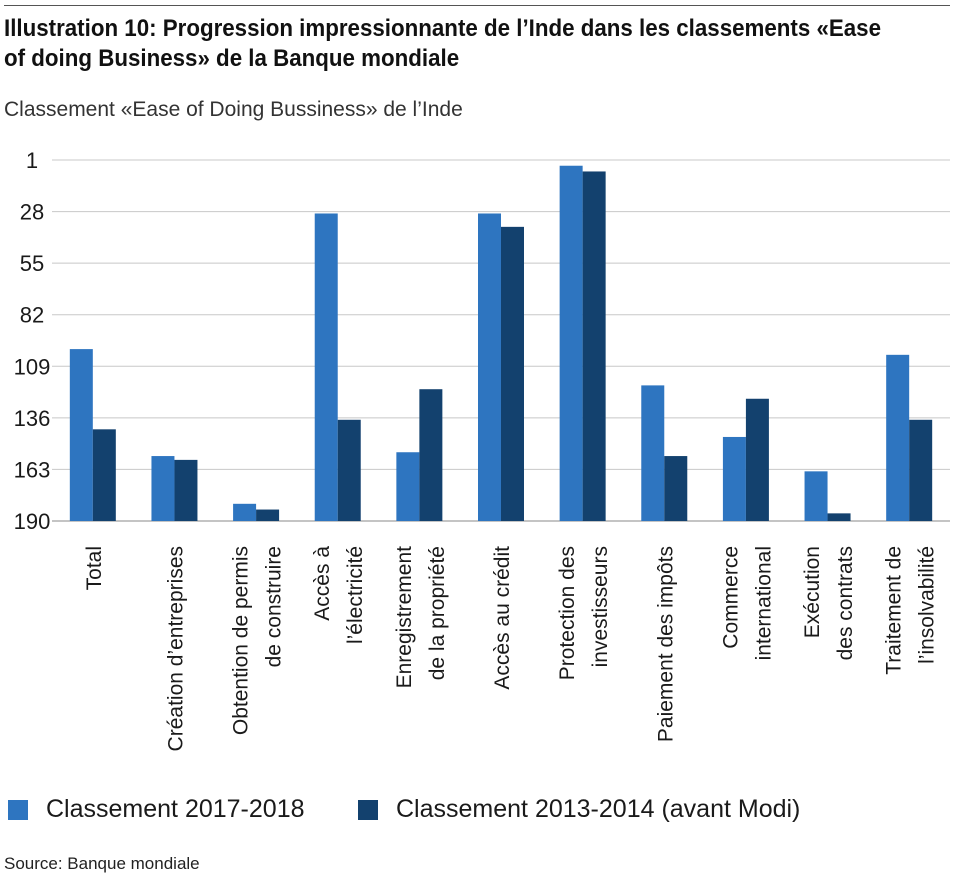  I want to click on x-tick-label: Traitement de l’insolvabilité, so click(911, 610).